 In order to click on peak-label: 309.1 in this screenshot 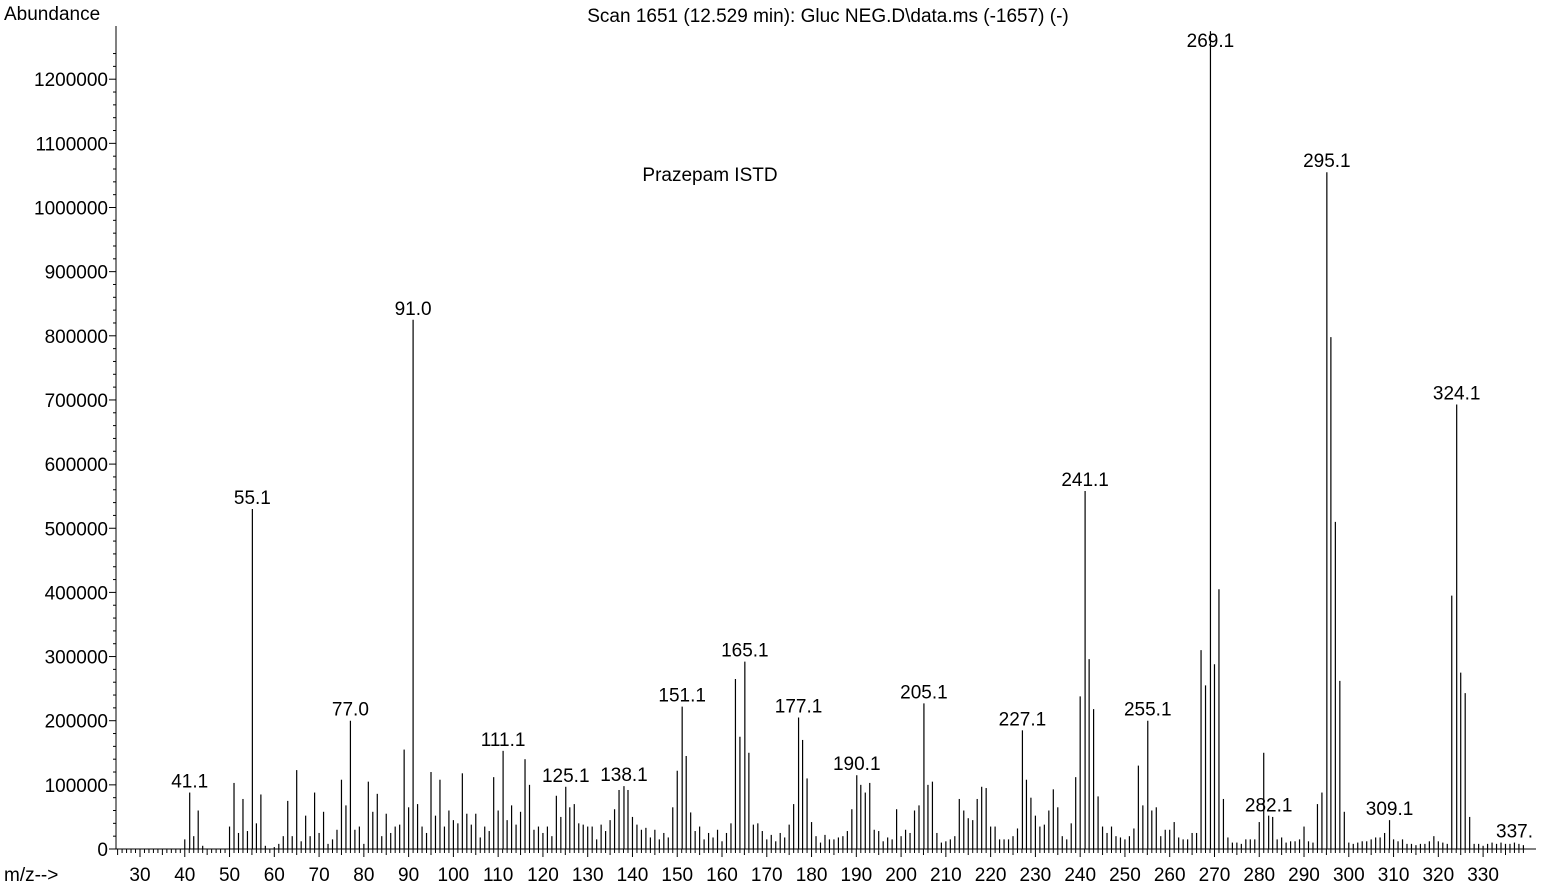, I will do `click(1390, 809)`.